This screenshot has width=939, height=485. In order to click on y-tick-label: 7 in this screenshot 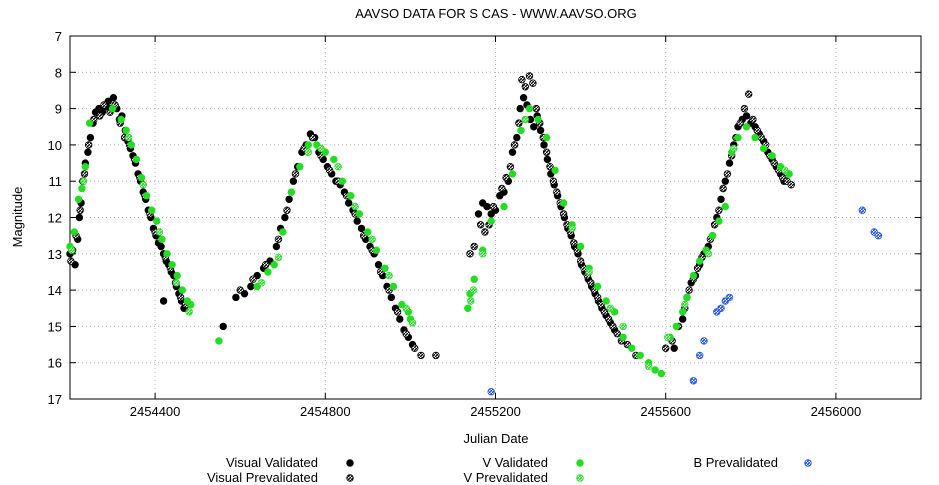, I will do `click(58, 36)`.